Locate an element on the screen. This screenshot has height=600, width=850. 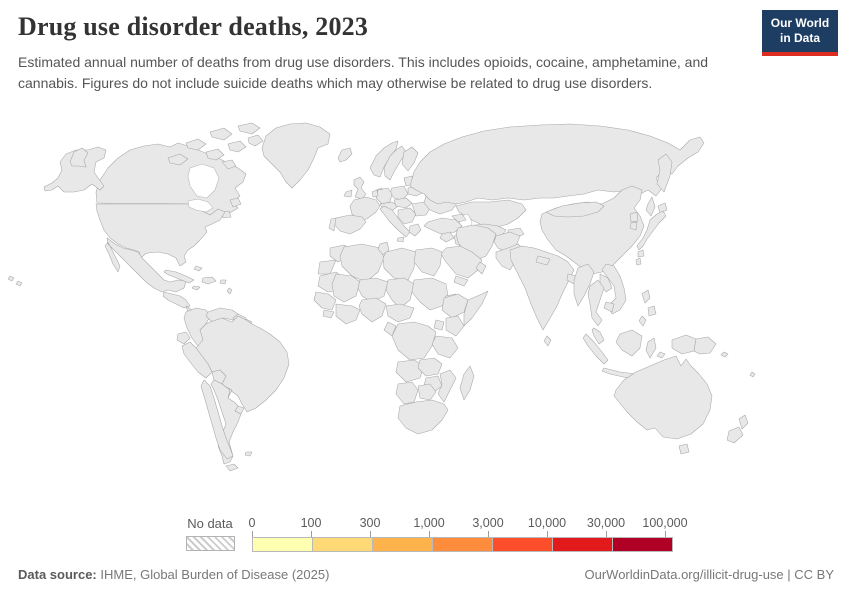
country-benelux is located at coordinates (375, 193).